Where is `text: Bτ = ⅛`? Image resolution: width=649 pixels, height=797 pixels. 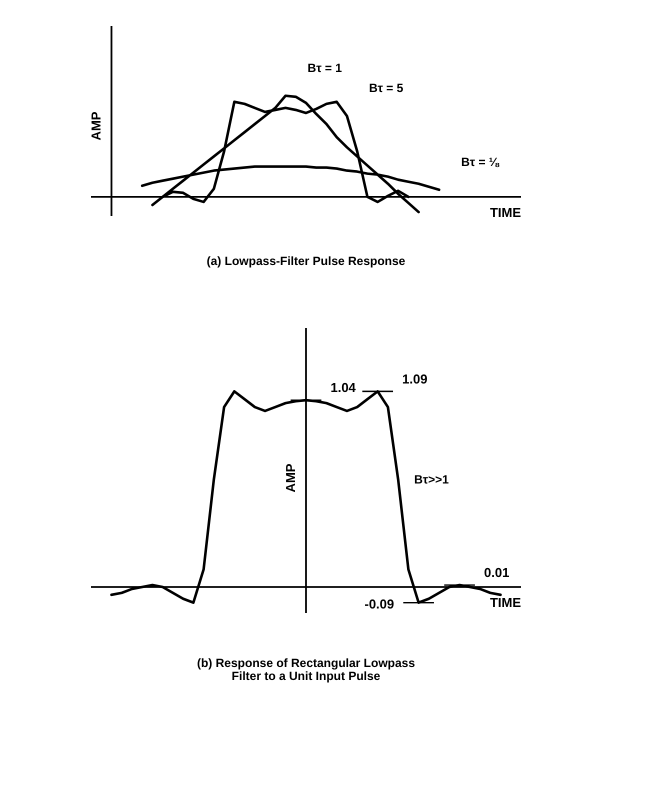 text: Bτ = ⅛ is located at coordinates (480, 161).